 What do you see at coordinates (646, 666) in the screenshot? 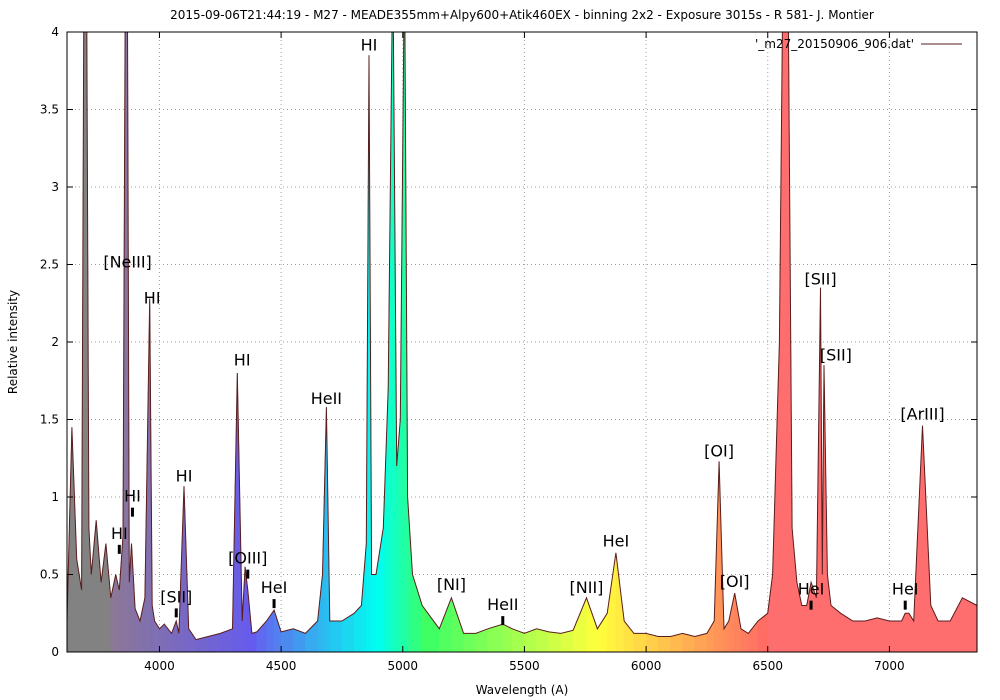
I see `x-tick-label: 6000` at bounding box center [646, 666].